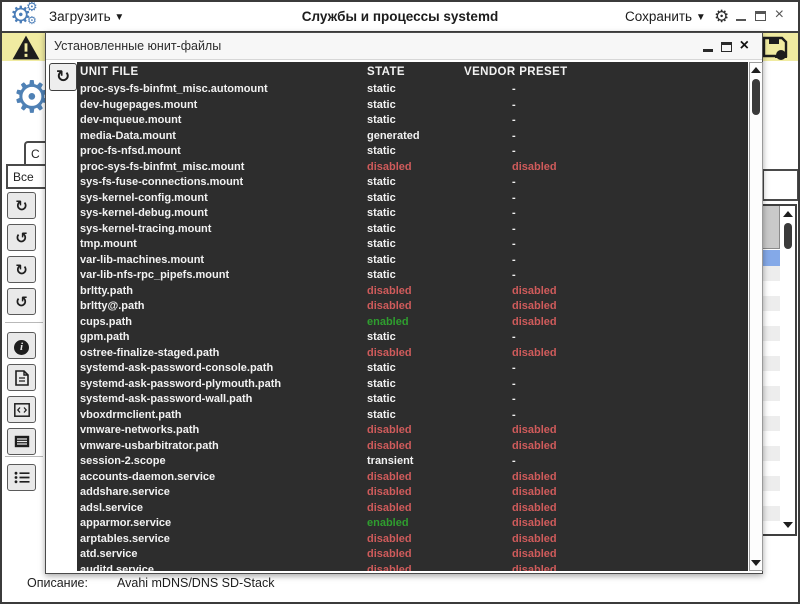 This screenshot has width=800, height=604. I want to click on table-row: proc-fs-nfsd.mount static -, so click(412, 152).